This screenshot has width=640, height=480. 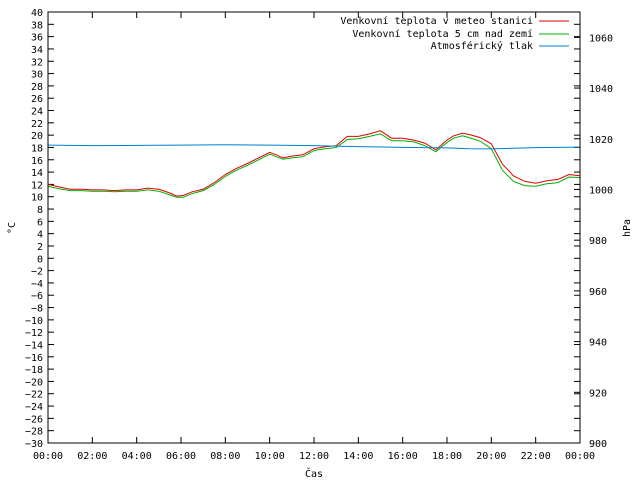 What do you see at coordinates (40, 222) in the screenshot?
I see `y-tick-label: 6` at bounding box center [40, 222].